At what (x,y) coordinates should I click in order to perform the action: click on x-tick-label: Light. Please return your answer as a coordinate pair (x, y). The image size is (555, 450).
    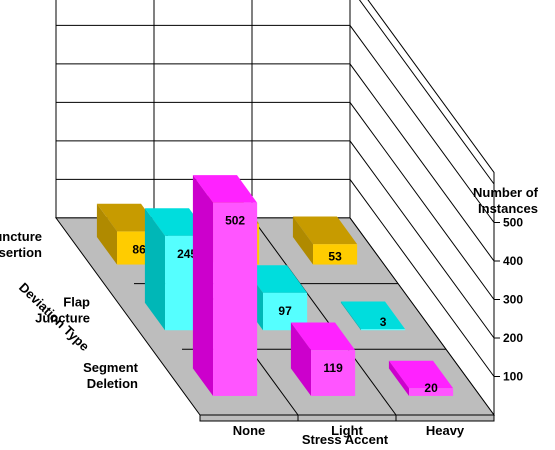
    Looking at the image, I should click on (347, 430).